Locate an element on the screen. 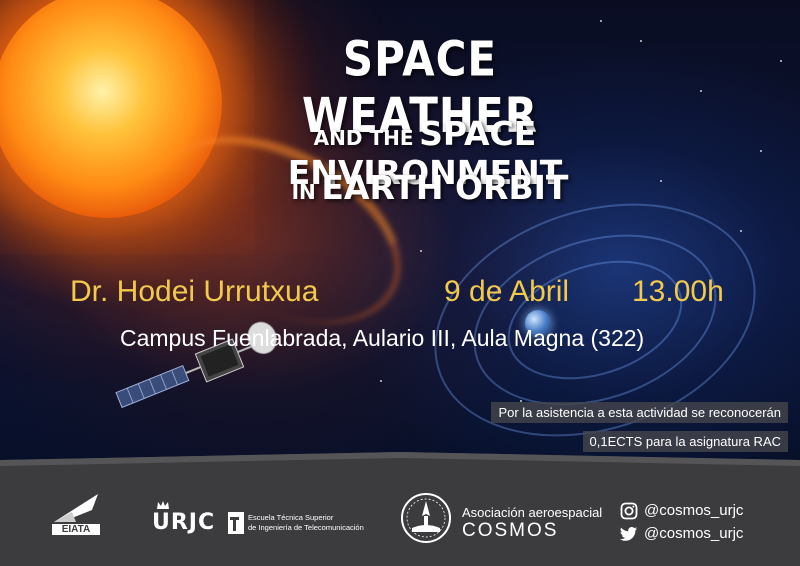  ects-notice-line-2: 0,1ECTS para la asignatura RAC is located at coordinates (685, 441).